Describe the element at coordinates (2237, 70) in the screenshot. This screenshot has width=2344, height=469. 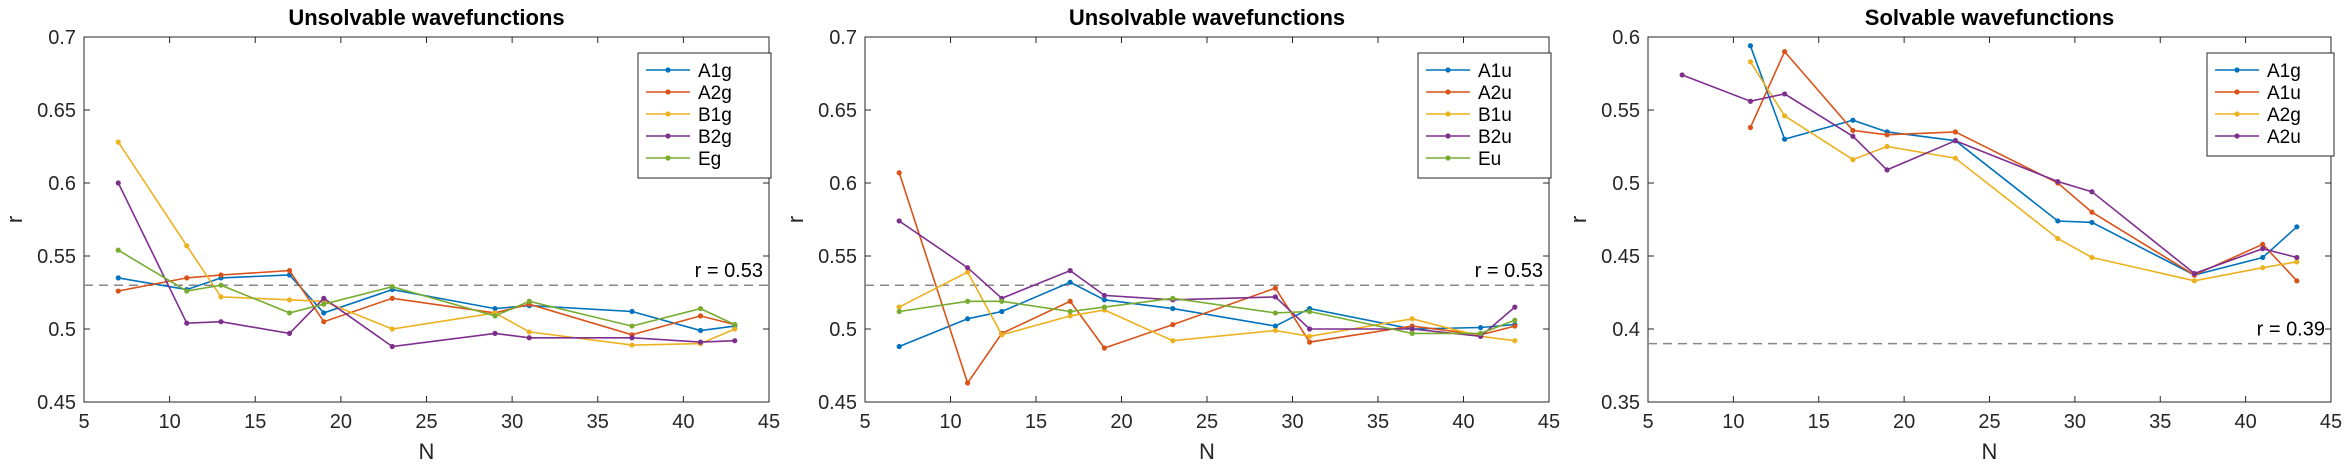
I see `legend-marker-A1g` at that location.